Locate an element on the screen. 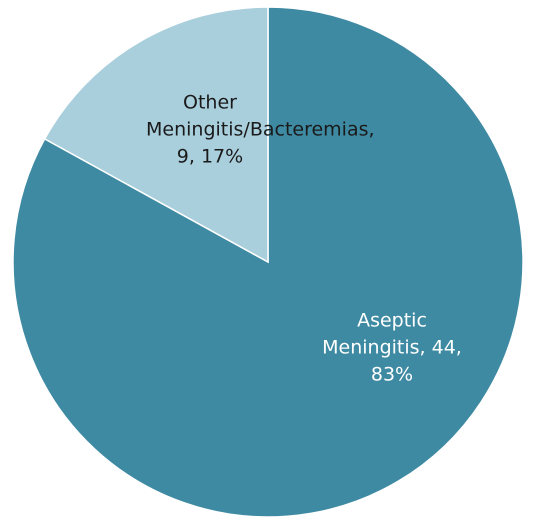 The height and width of the screenshot is (521, 535). data-label: Other Meningitis/Bacteremias, 9, 17% is located at coordinates (260, 129).